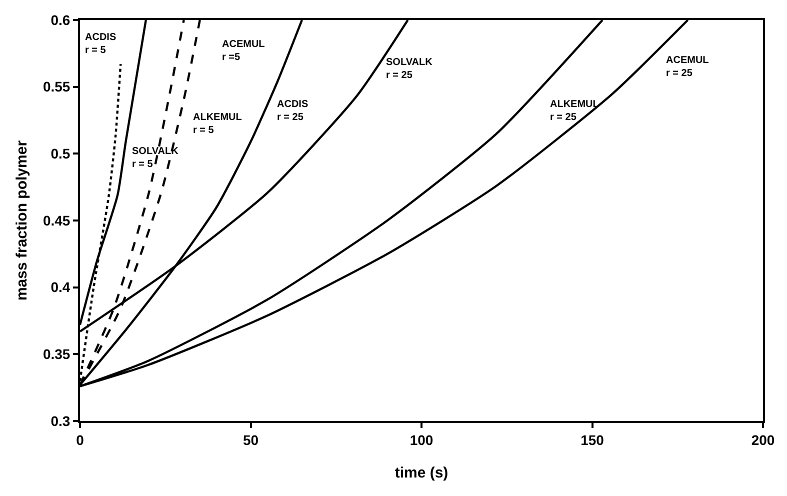  Describe the element at coordinates (22, 220) in the screenshot. I see `y-axis-title: mass fraction polymer` at that location.